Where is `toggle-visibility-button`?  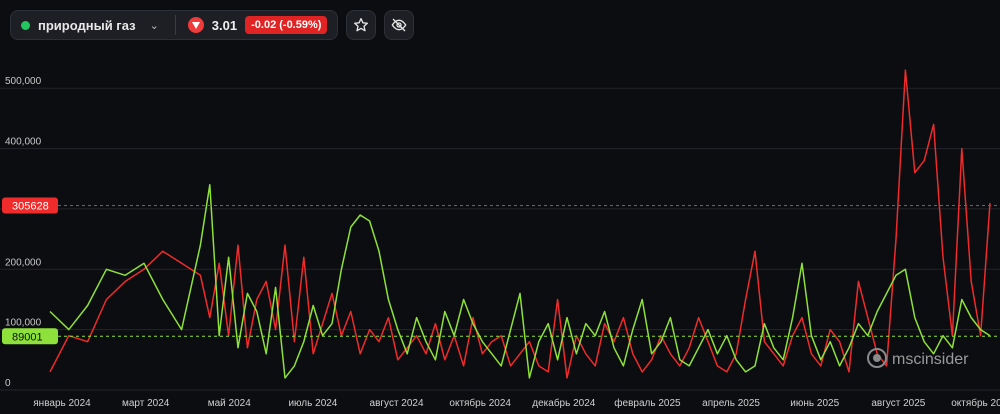
toggle-visibility-button is located at coordinates (399, 25).